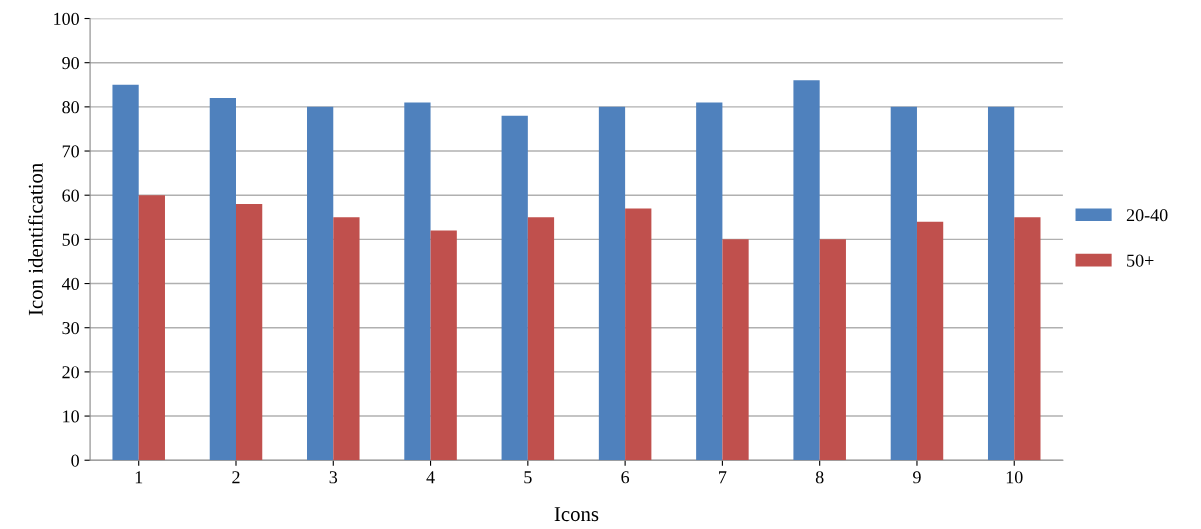 The width and height of the screenshot is (1201, 529). I want to click on x-tick-label: 6, so click(625, 477).